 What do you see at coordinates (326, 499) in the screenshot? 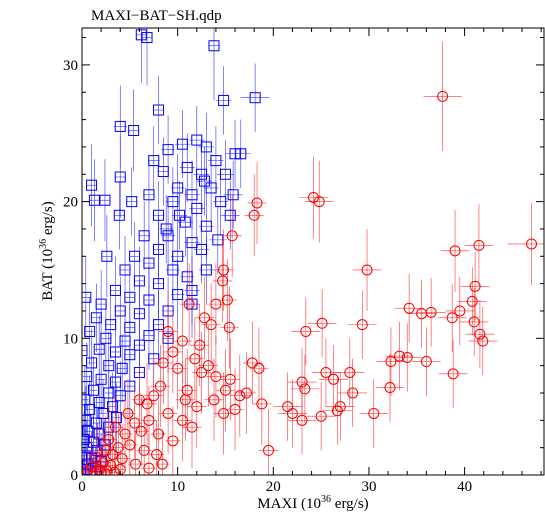
I see `x-axis-label-exponent: 36` at bounding box center [326, 499].